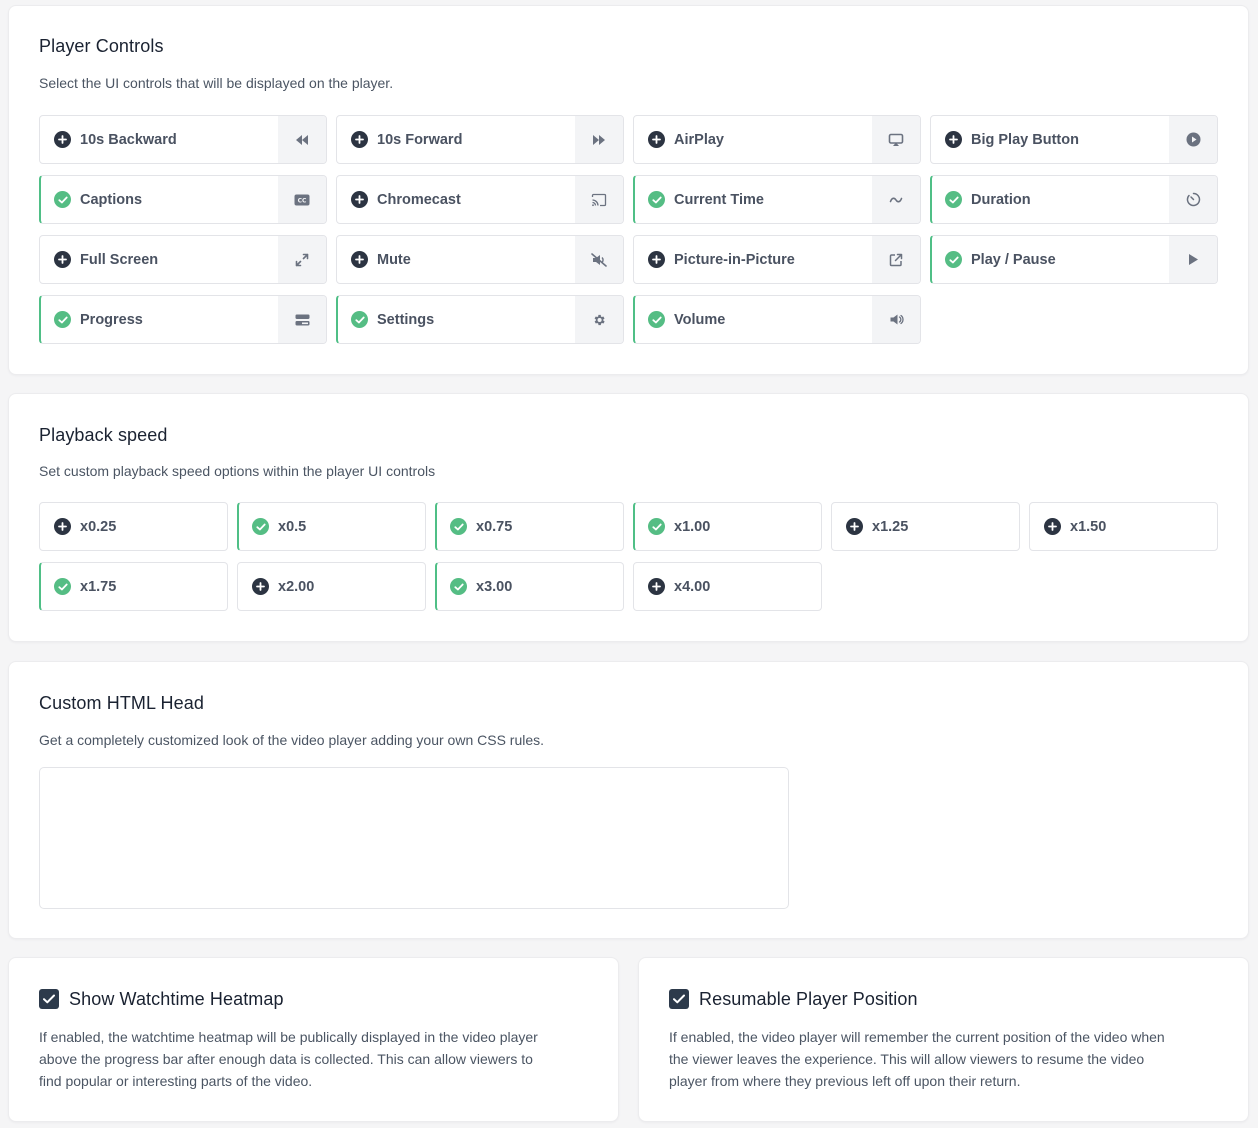 The width and height of the screenshot is (1258, 1128). I want to click on control-toggle-main: Current Time, so click(753, 199).